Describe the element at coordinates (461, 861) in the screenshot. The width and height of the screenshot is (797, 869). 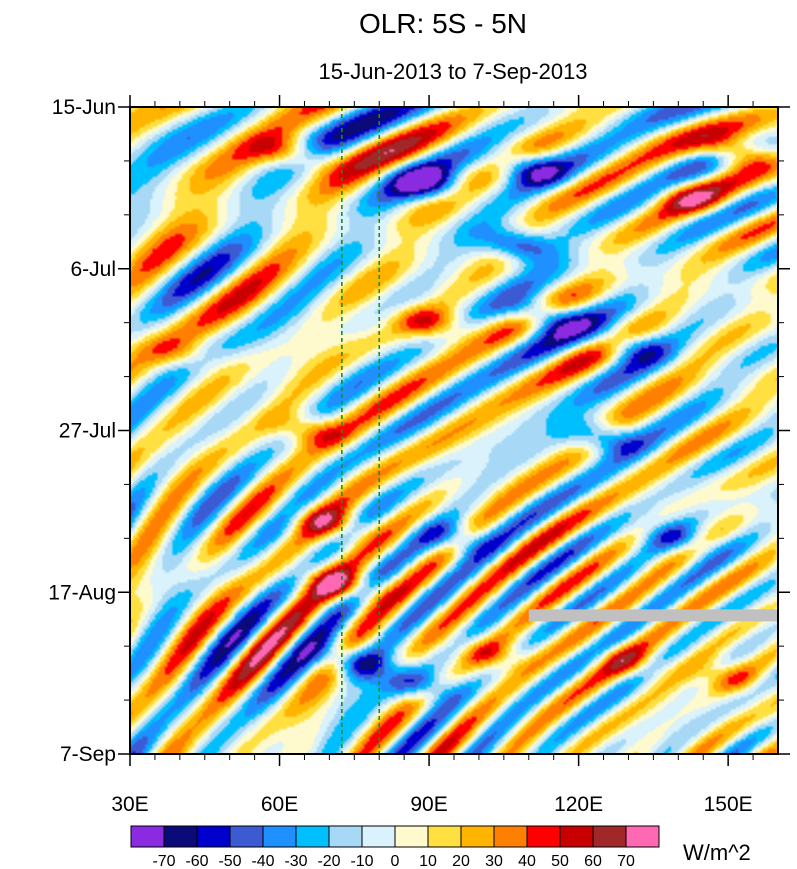
I see `colorbar-label-9: 20` at that location.